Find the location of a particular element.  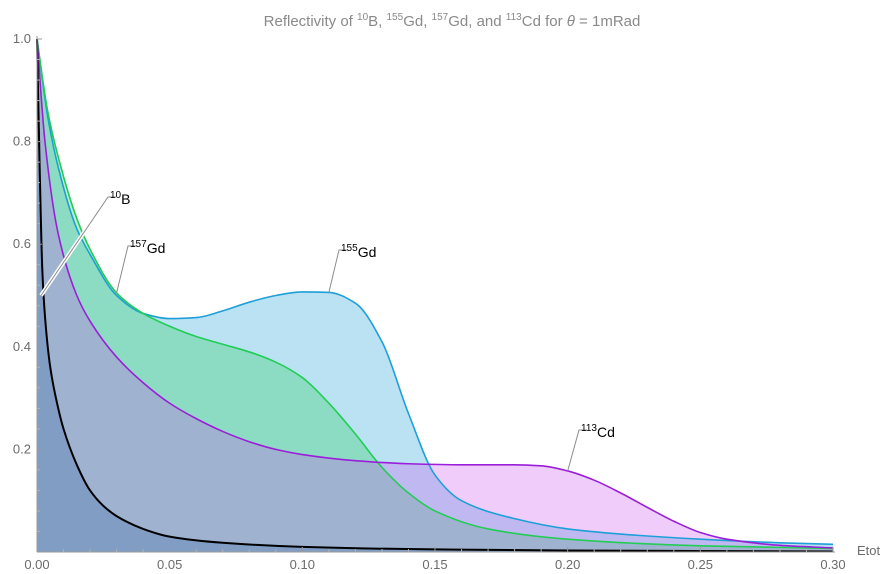

x-tick-label: 0.05 is located at coordinates (169, 564).